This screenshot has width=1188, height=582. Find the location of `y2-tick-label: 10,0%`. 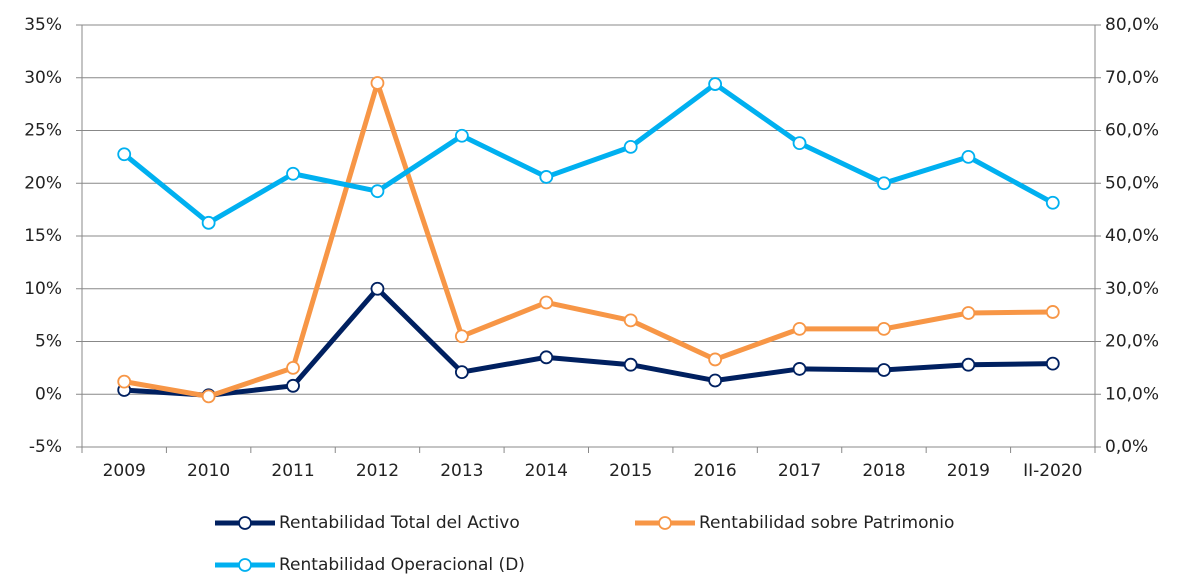

y2-tick-label: 10,0% is located at coordinates (1132, 394).